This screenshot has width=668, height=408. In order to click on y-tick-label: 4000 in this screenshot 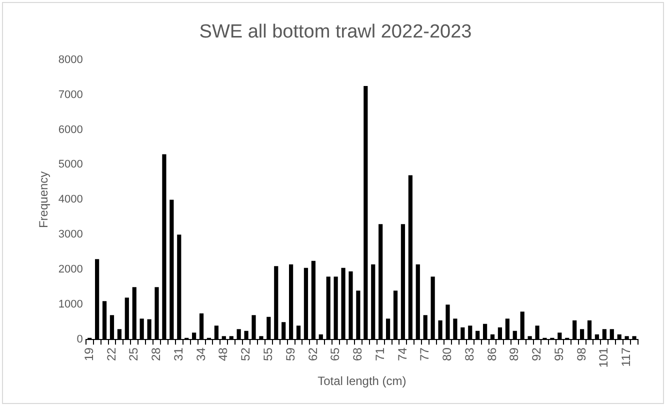, I will do `click(70, 200)`.